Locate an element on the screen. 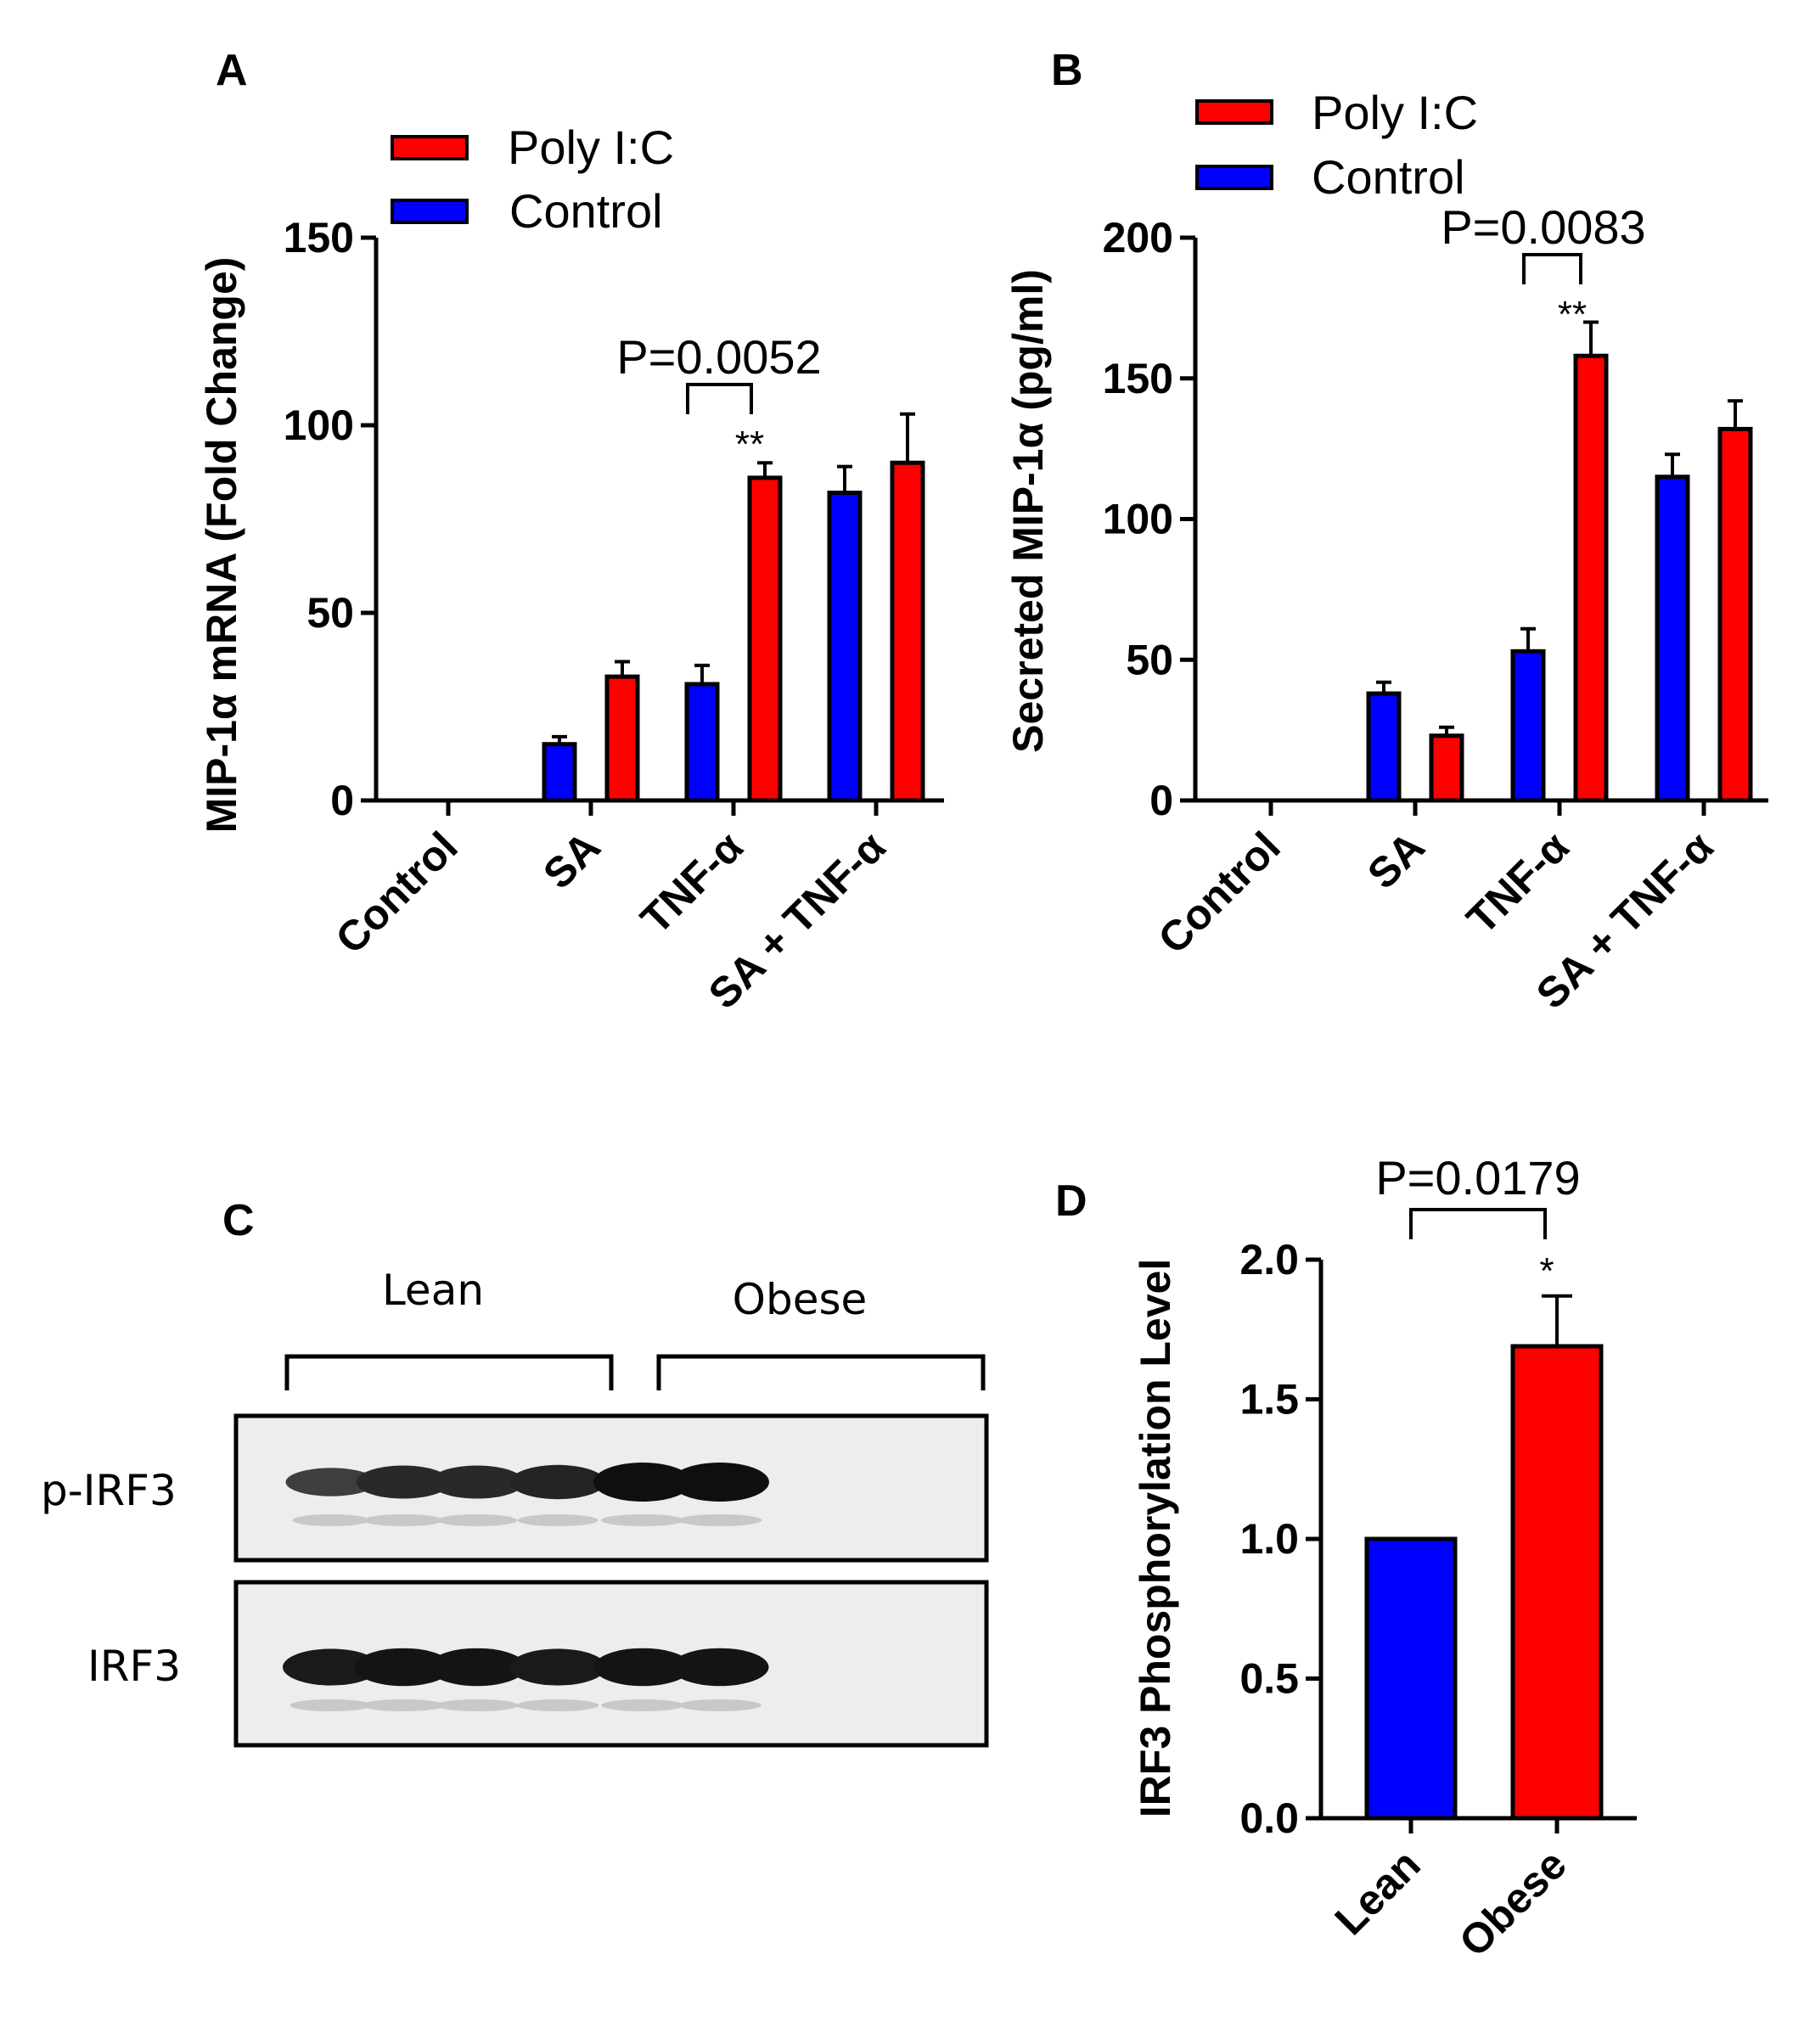 This screenshot has width=1804, height=2044. significance-bracket-a is located at coordinates (719, 398).